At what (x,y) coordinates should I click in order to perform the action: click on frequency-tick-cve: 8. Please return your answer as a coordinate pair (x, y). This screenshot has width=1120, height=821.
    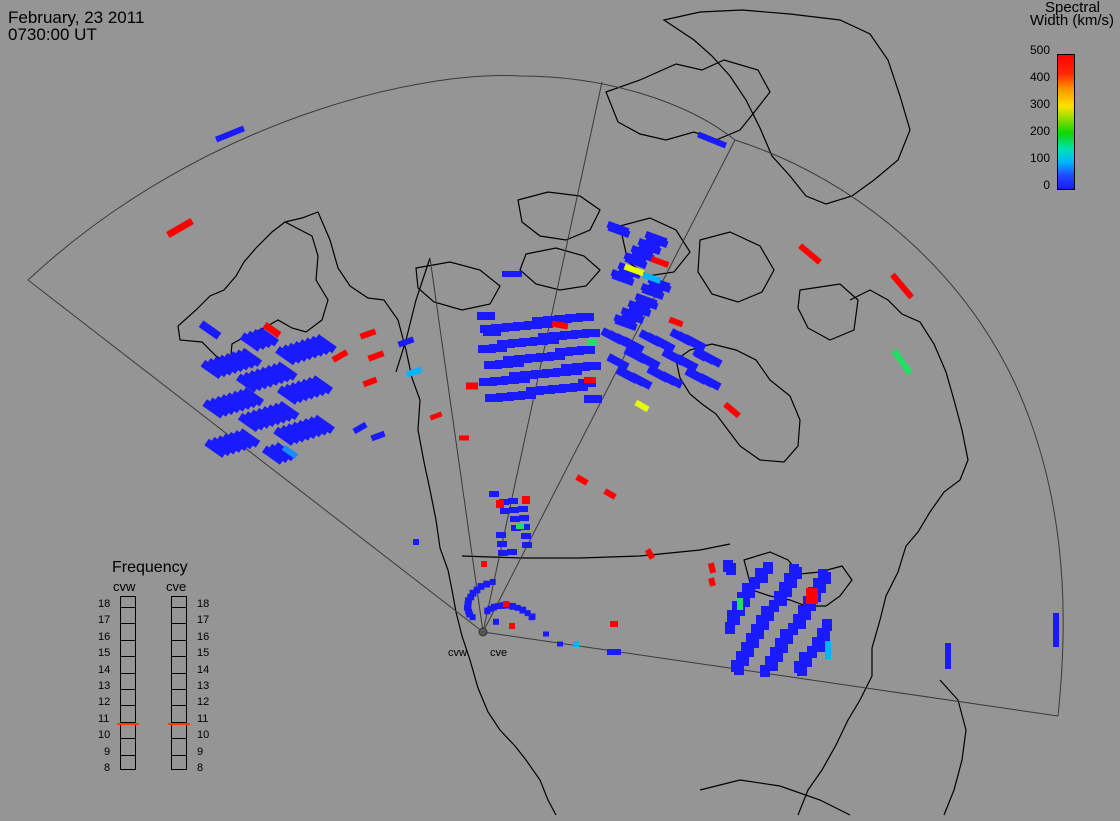
    Looking at the image, I should click on (200, 768).